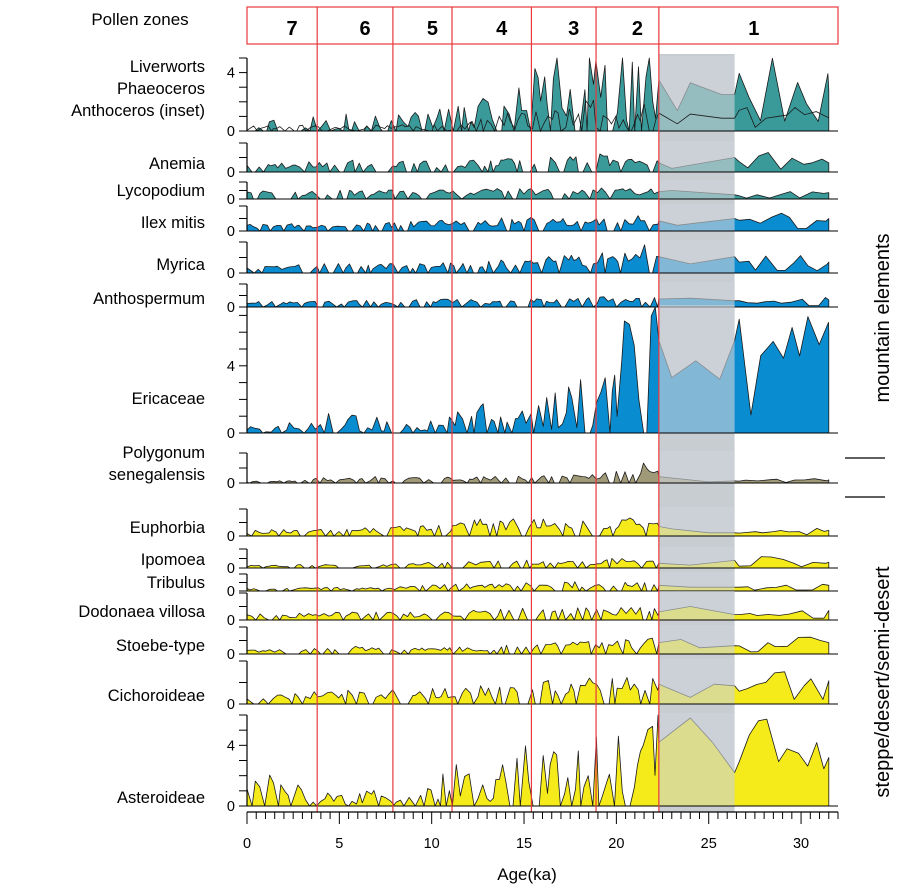 This screenshot has width=898, height=892. I want to click on taxon-label-line: Euphorbia, so click(168, 528).